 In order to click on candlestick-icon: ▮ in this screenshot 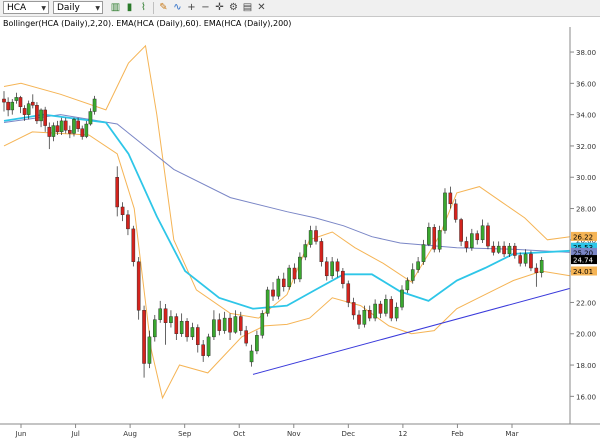, I will do `click(129, 7)`.